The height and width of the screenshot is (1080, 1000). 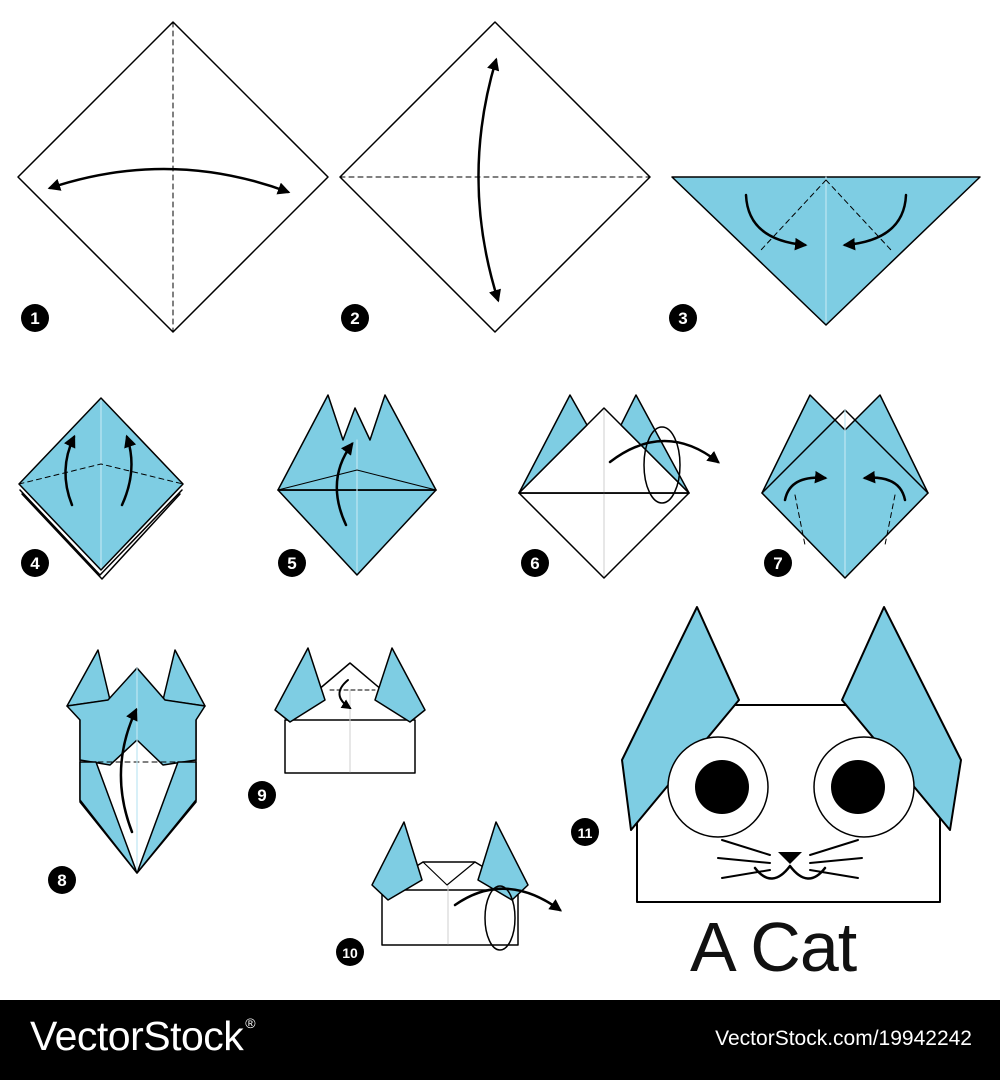 I want to click on step-8-number: 8, so click(x=61, y=880).